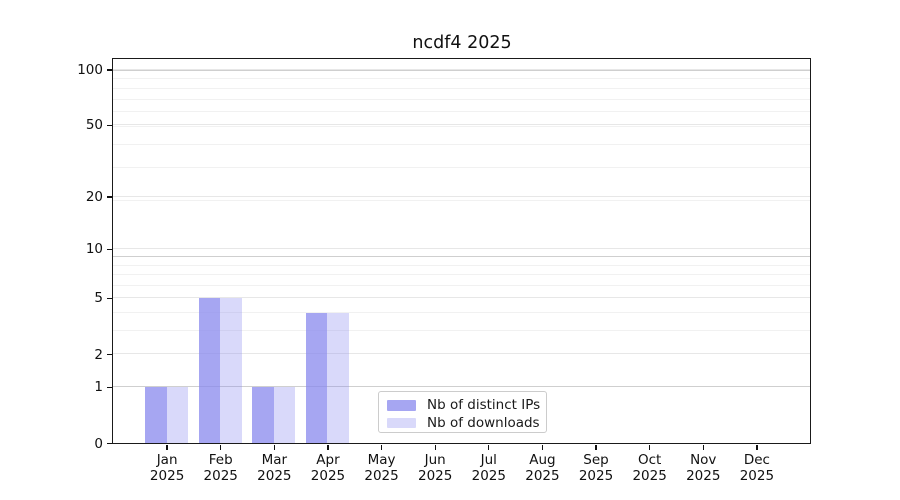 The width and height of the screenshot is (900, 500). I want to click on legend-row-distinct-ips: Nb of distinct IPs, so click(462, 406).